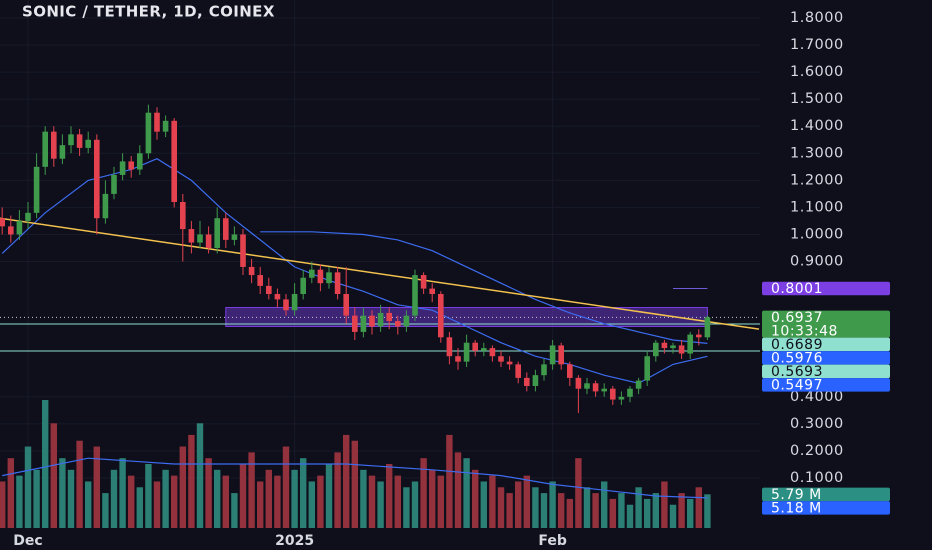 This screenshot has height=550, width=932. Describe the element at coordinates (817, 45) in the screenshot. I see `y-tick-label: 1.7000` at that location.